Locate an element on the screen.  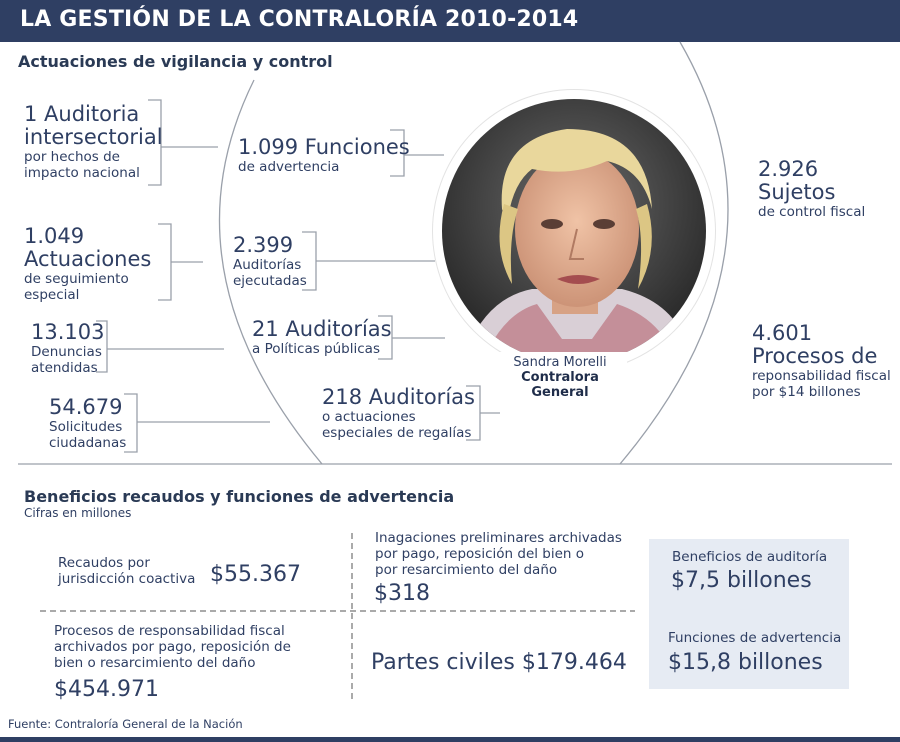
value-line: Actuaciones is located at coordinates (88, 259).